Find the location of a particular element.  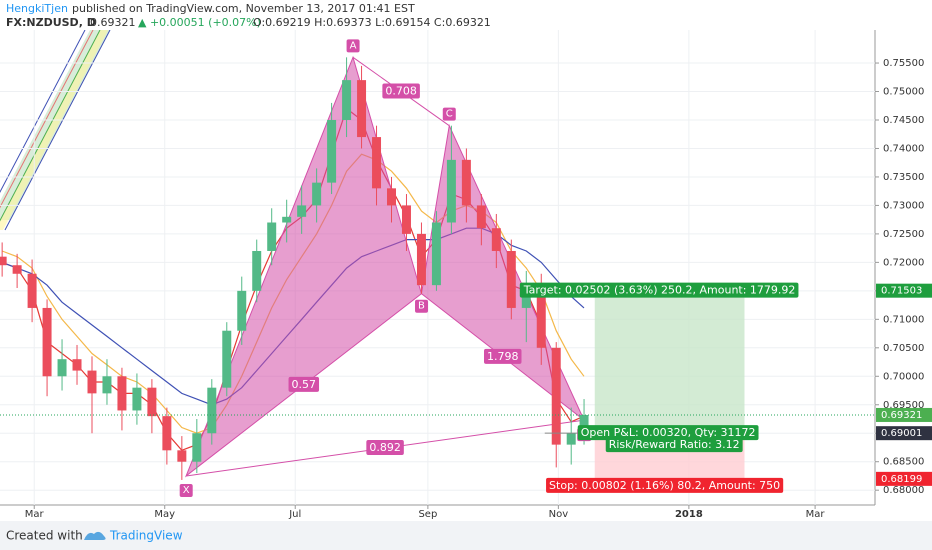

pattern-point-label: C is located at coordinates (449, 114).